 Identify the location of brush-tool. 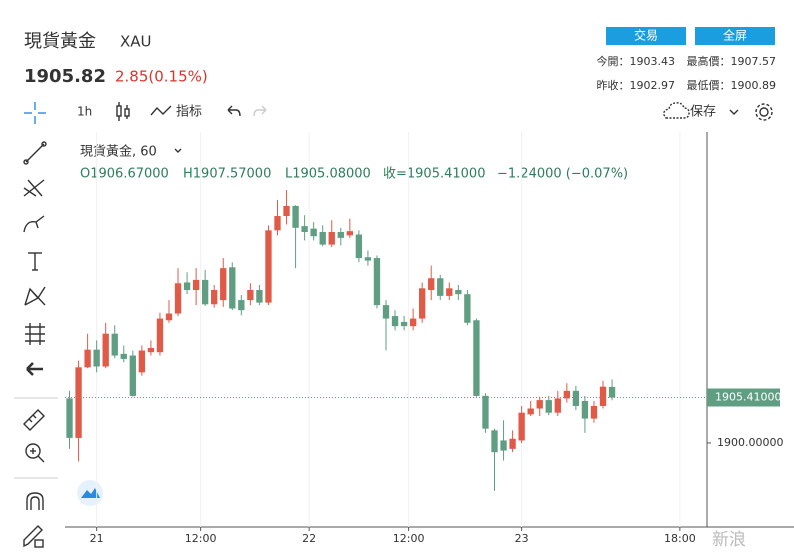
(34, 224).